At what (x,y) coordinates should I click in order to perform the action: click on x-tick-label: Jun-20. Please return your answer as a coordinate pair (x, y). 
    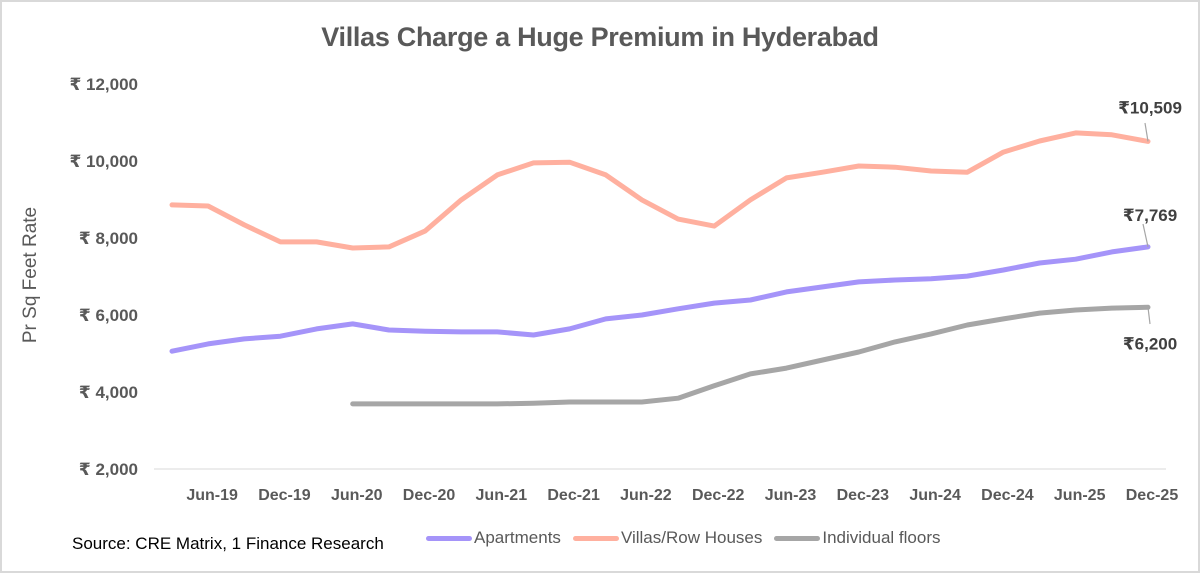
    Looking at the image, I should click on (357, 495).